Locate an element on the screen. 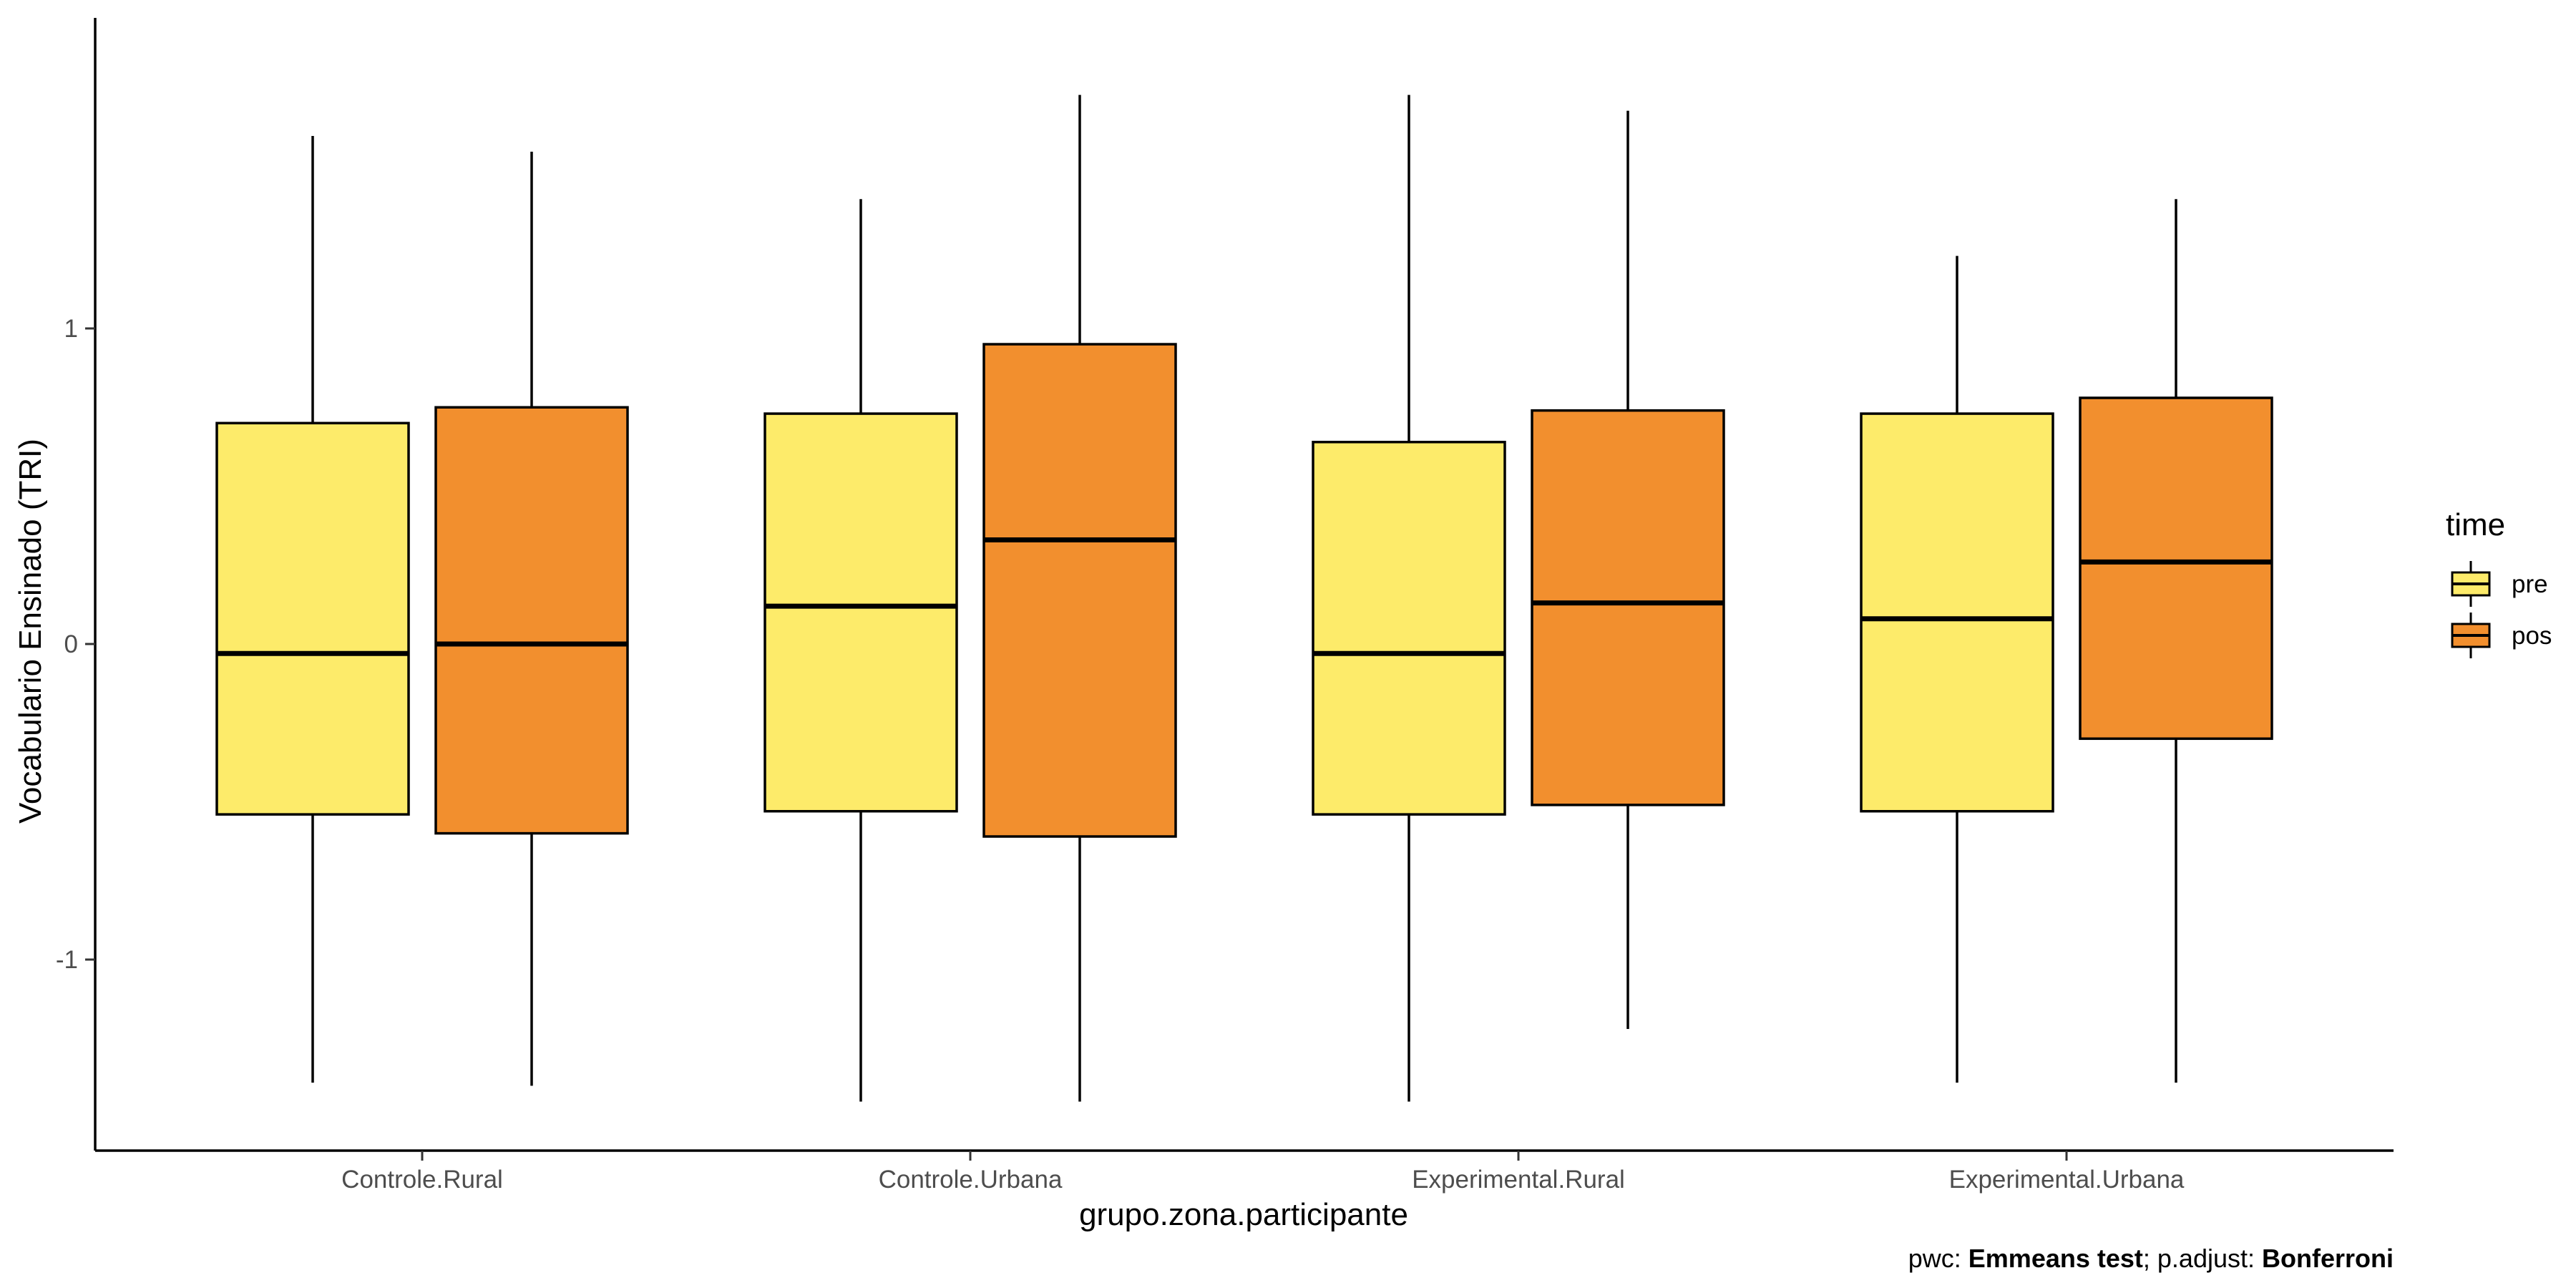 This screenshot has height=1288, width=2576. y-tick-label: 1 is located at coordinates (71, 329).